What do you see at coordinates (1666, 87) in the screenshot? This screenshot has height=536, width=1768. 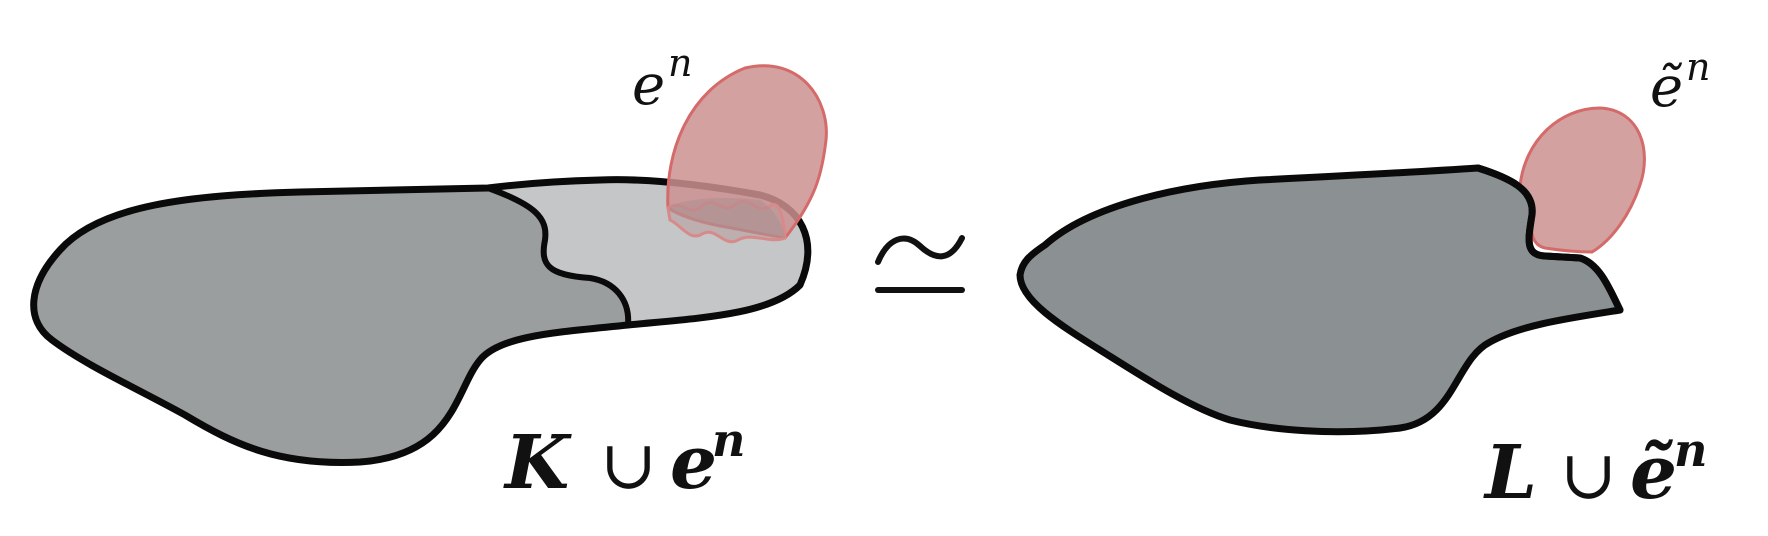 I see `right-cell-label-base: ẽ` at bounding box center [1666, 87].